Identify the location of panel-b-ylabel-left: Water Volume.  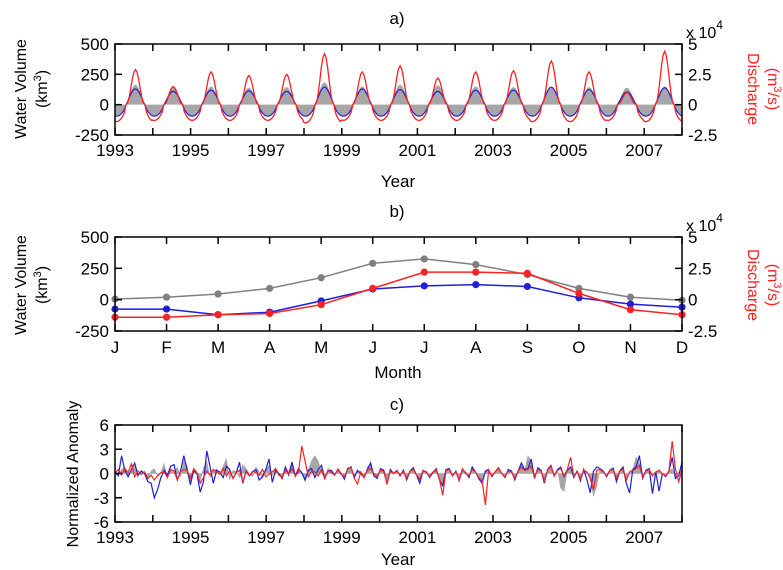
(21, 285).